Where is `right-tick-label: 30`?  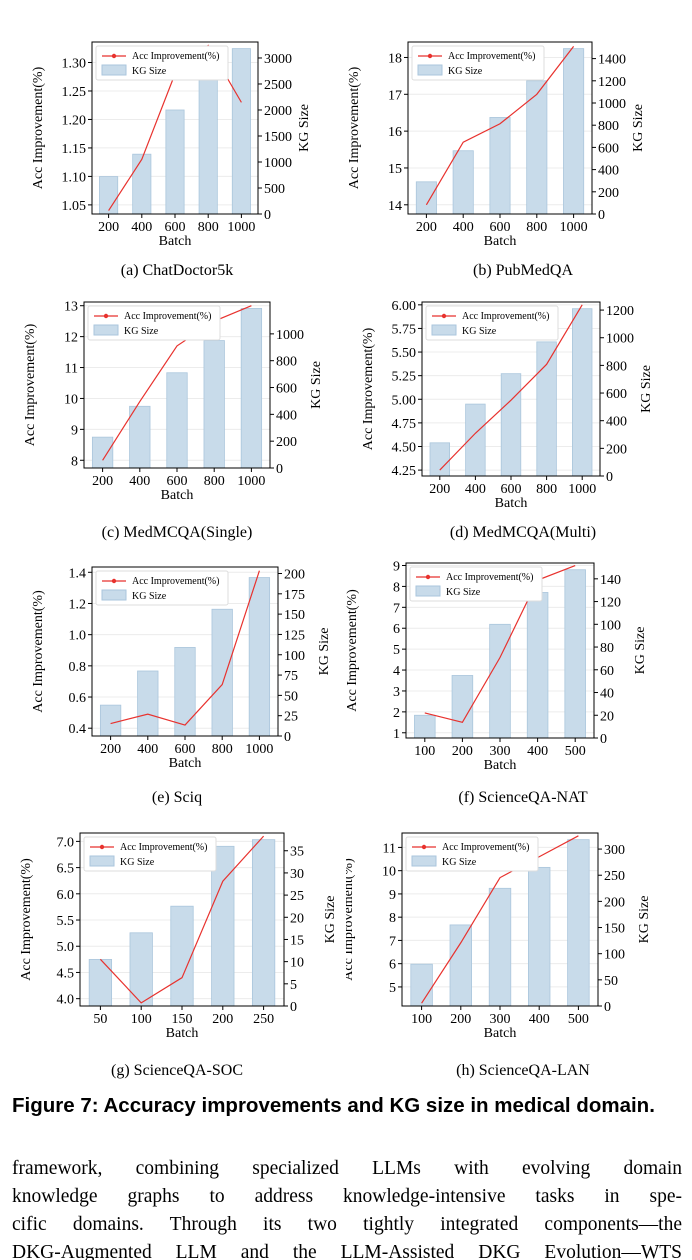 right-tick-label: 30 is located at coordinates (297, 874).